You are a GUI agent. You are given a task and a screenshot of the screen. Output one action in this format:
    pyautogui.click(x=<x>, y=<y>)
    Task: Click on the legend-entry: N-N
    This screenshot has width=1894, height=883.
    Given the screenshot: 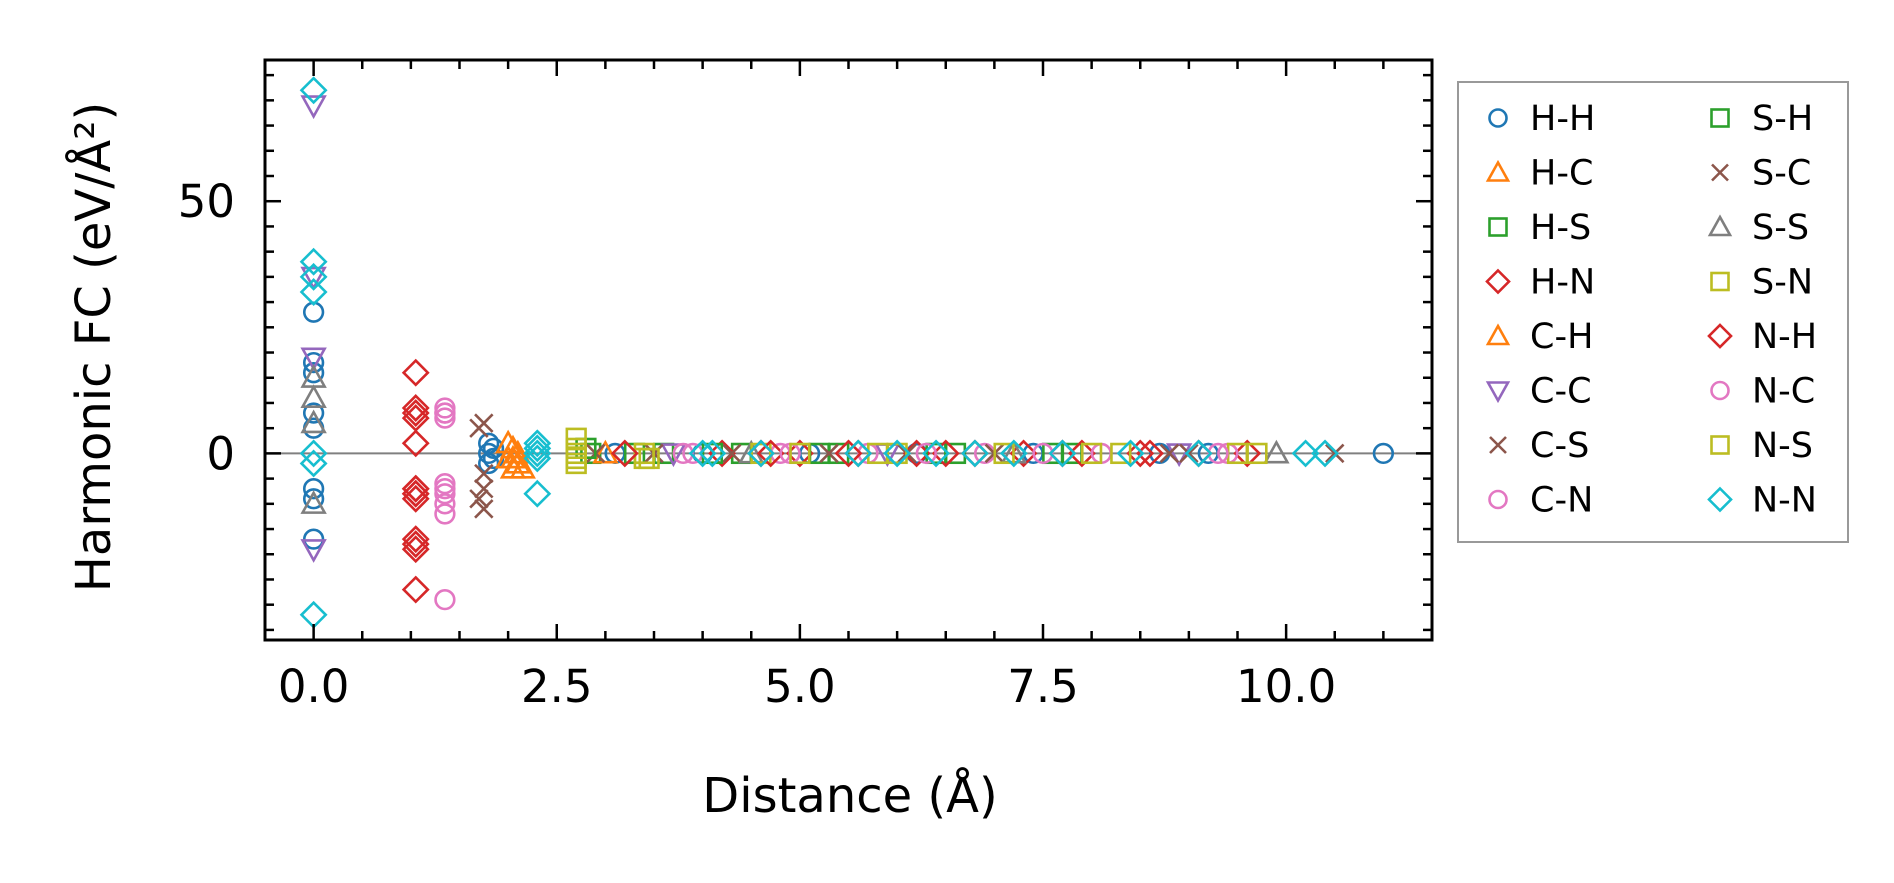 What is the action you would take?
    pyautogui.click(x=1762, y=501)
    